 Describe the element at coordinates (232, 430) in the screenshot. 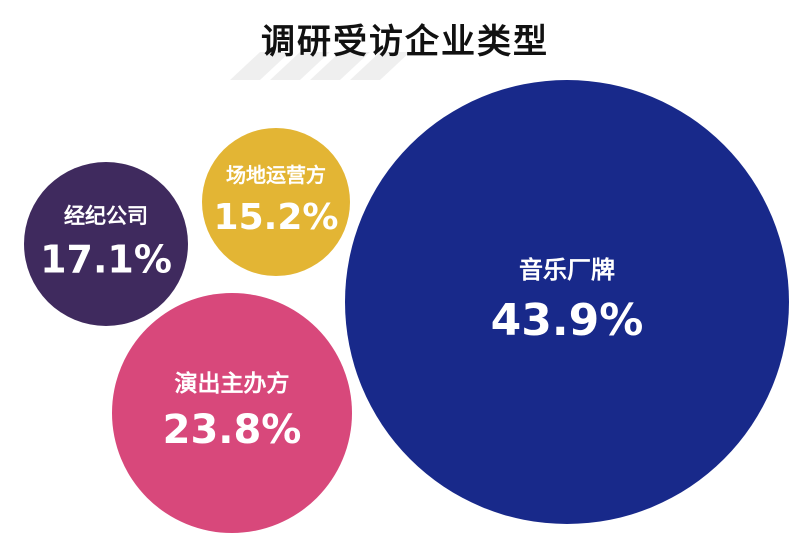

I see `bubble-value-promoter: 23.8%` at that location.